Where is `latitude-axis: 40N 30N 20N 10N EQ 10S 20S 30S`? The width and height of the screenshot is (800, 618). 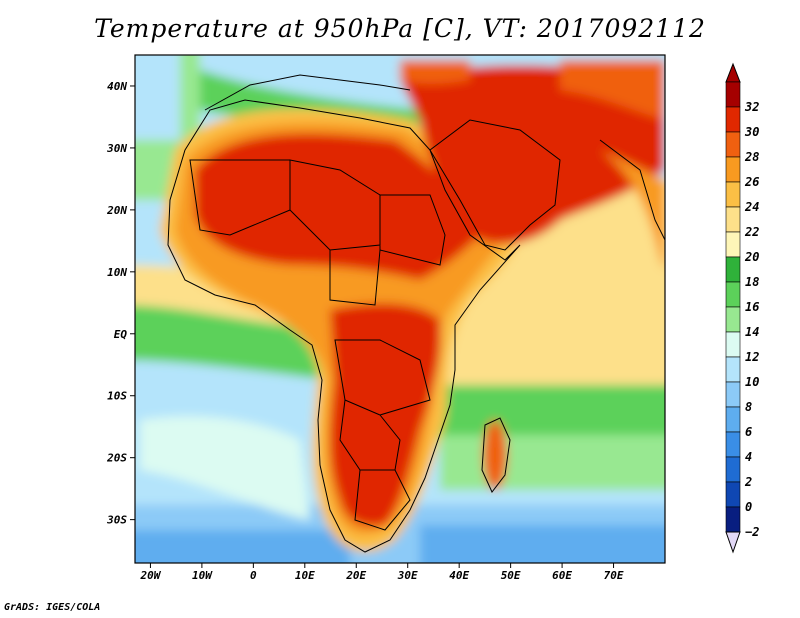
latitude-axis: 40N 30N 20N 10N EQ 10S 20S 30S is located at coordinates (120, 303).